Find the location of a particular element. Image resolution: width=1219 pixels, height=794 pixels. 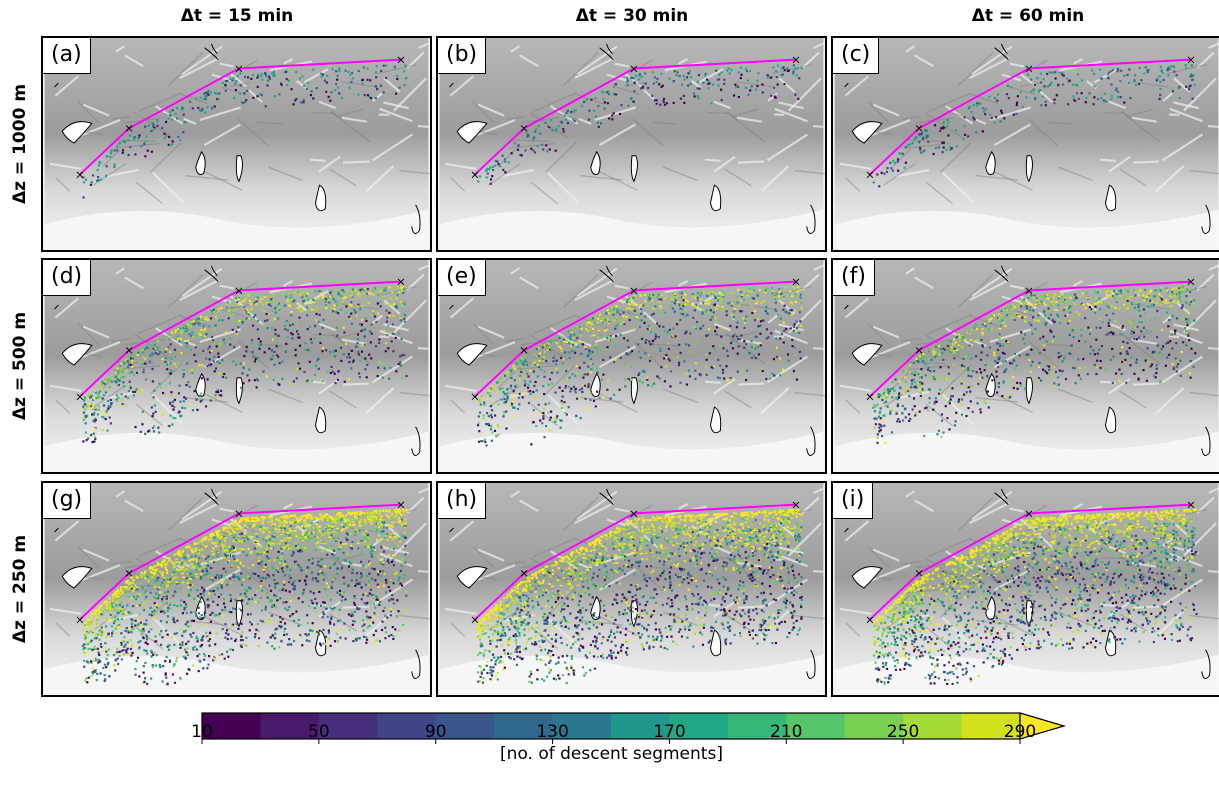

section-marker-icon: × is located at coordinates (1191, 282).